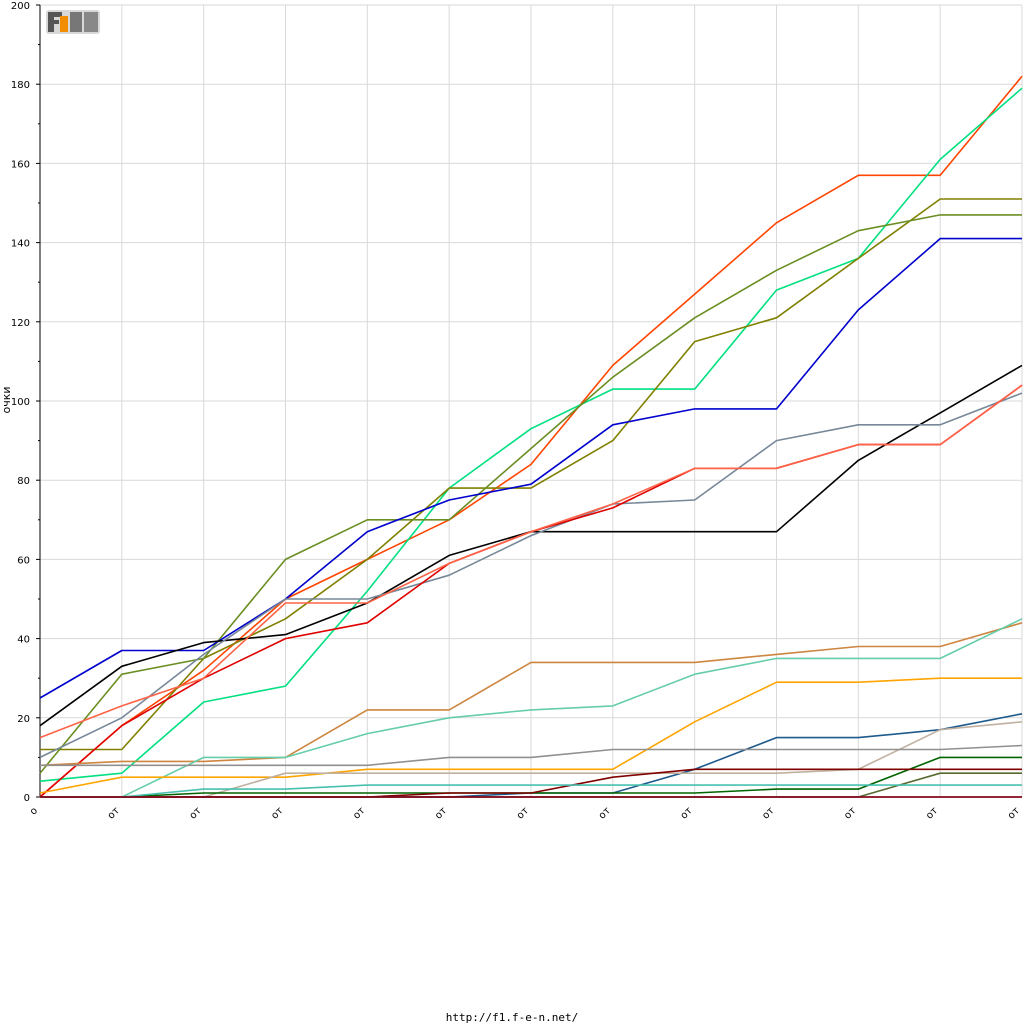 This screenshot has height=1024, width=1024. I want to click on y-tick-label: 200, so click(20, 6).